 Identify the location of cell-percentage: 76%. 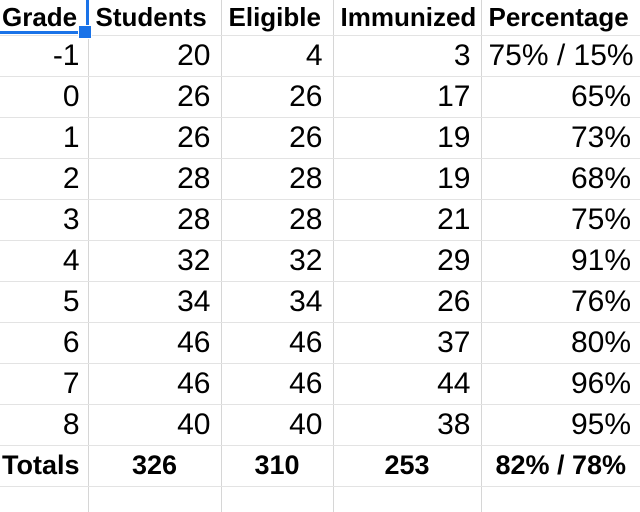
(560, 302).